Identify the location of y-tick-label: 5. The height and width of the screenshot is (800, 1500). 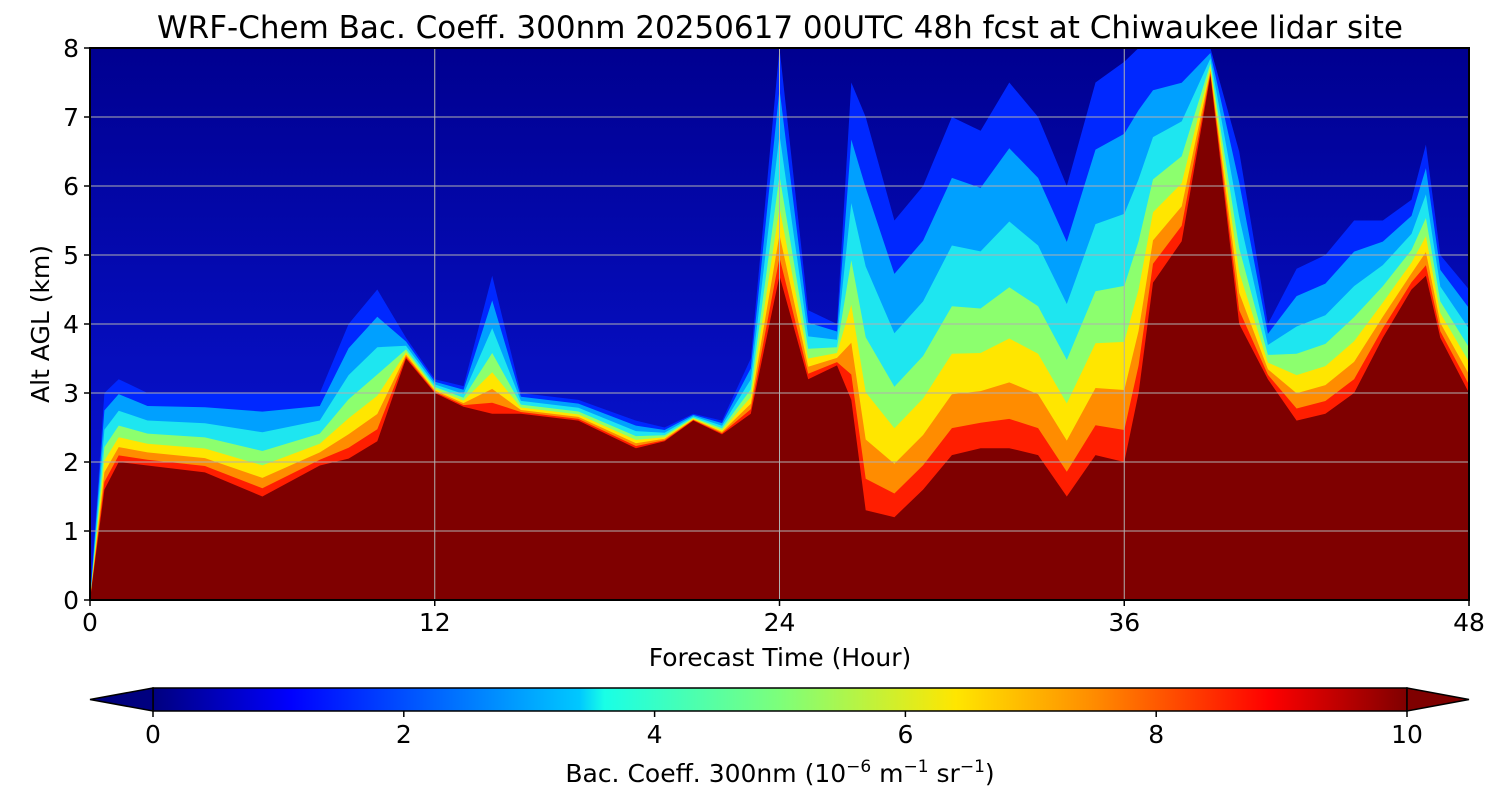
(71, 255).